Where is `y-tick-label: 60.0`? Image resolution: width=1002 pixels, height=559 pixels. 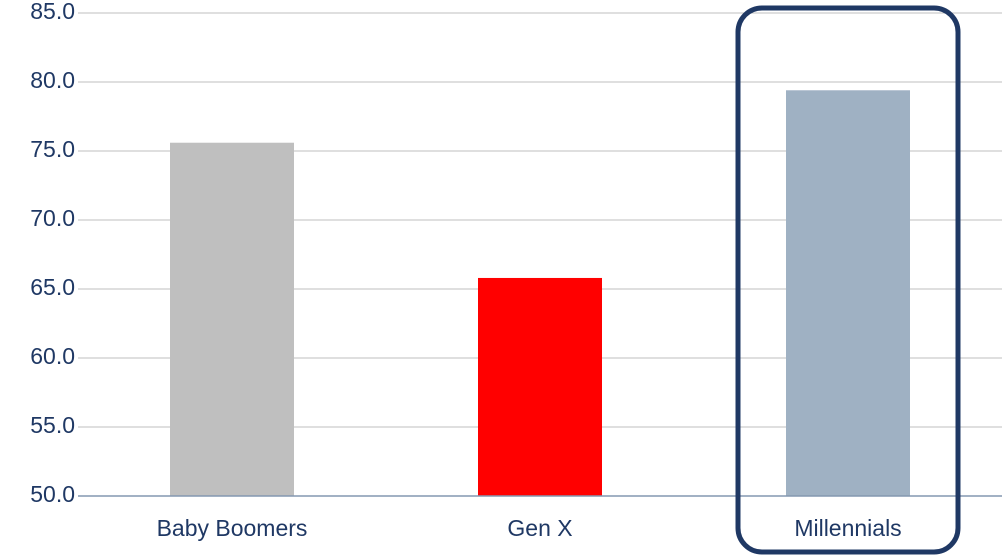
y-tick-label: 60.0 is located at coordinates (52, 356).